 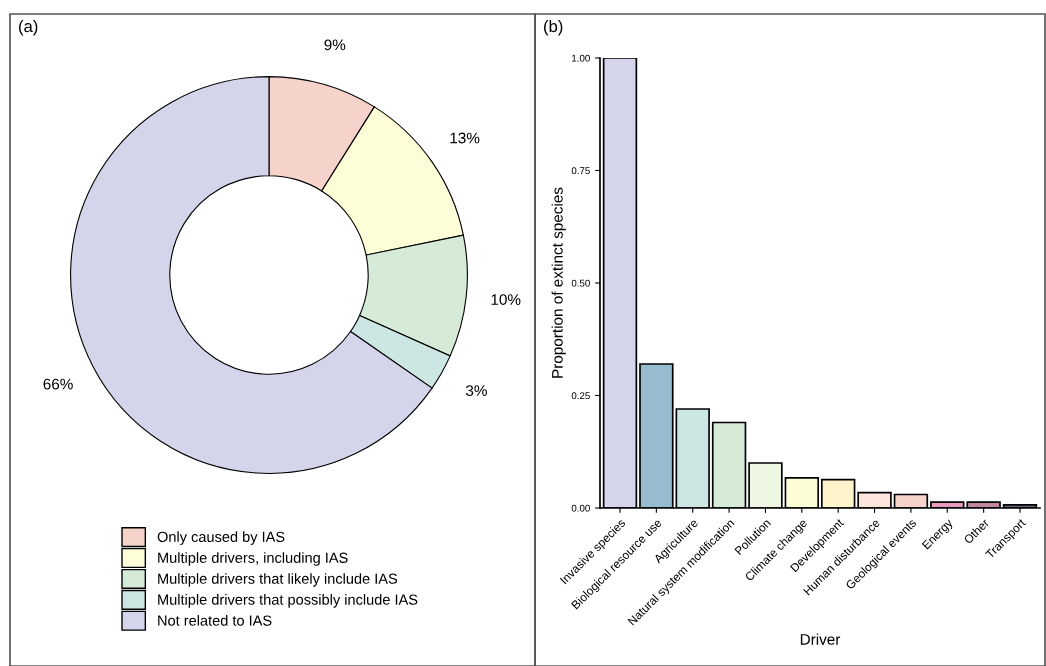 What do you see at coordinates (253, 559) in the screenshot?
I see `legend-label: Multiple drivers, including IAS` at bounding box center [253, 559].